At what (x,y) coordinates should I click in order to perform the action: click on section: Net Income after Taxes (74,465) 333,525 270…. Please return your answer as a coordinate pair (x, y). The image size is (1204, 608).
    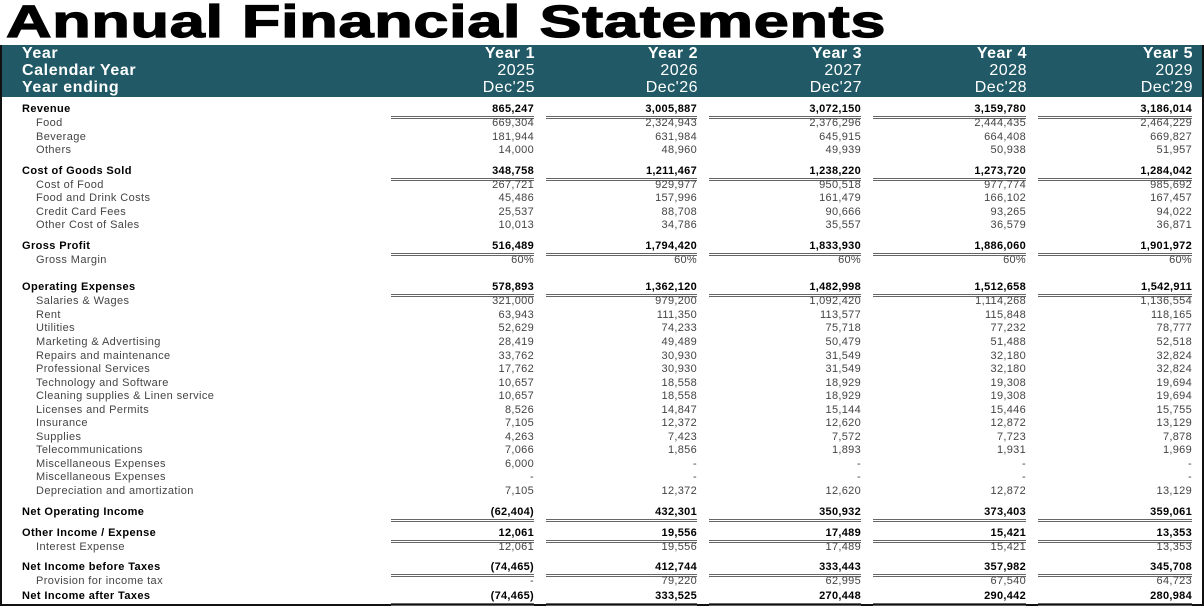
    Looking at the image, I should click on (602, 597).